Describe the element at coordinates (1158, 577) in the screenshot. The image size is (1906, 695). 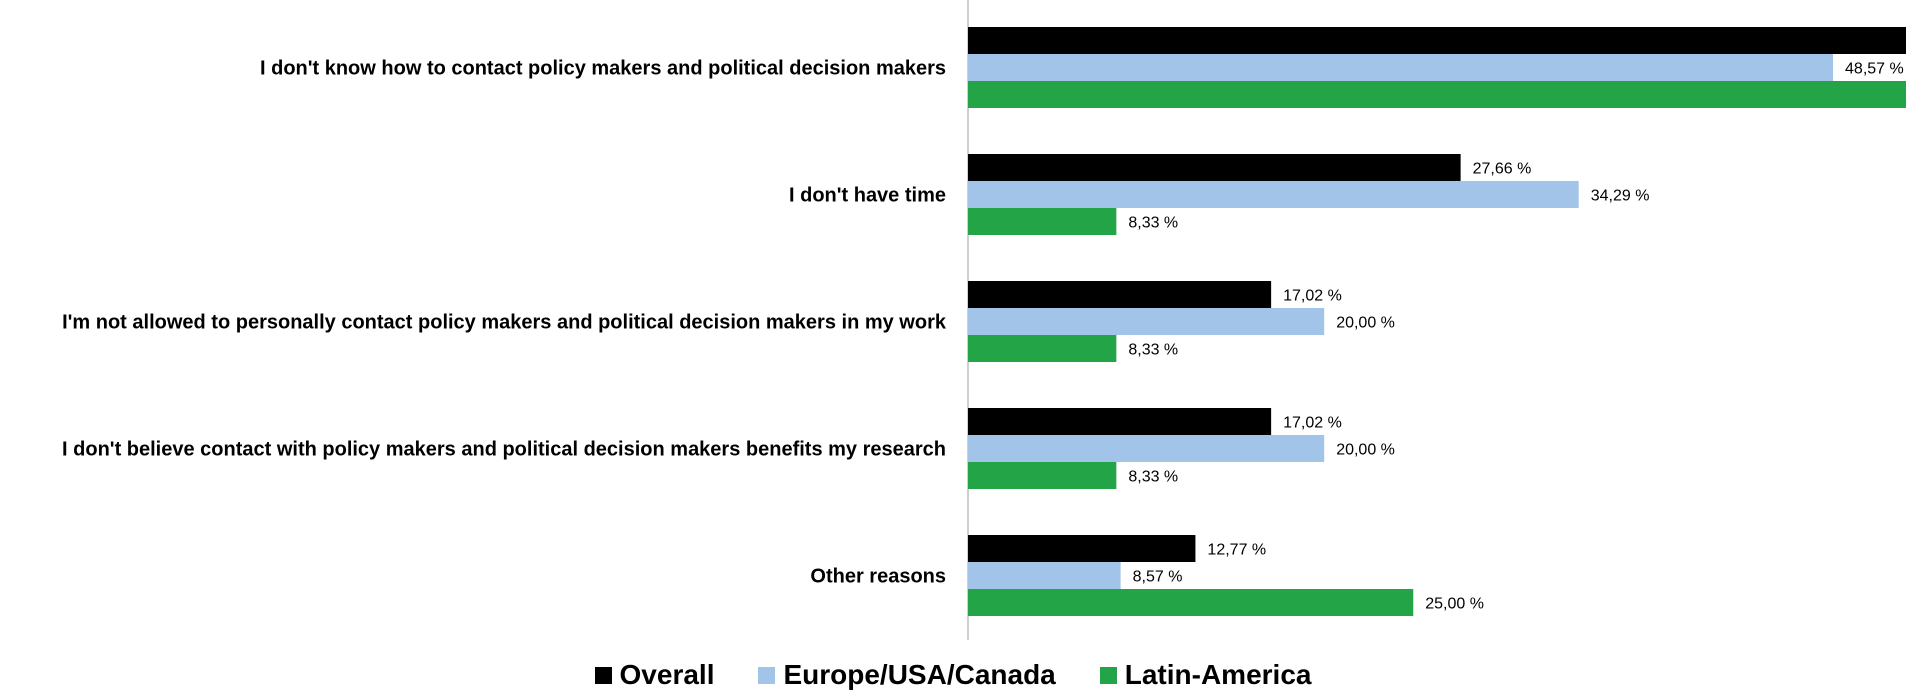
I see `data-label-europe-usa-canada: 8,57 %` at that location.